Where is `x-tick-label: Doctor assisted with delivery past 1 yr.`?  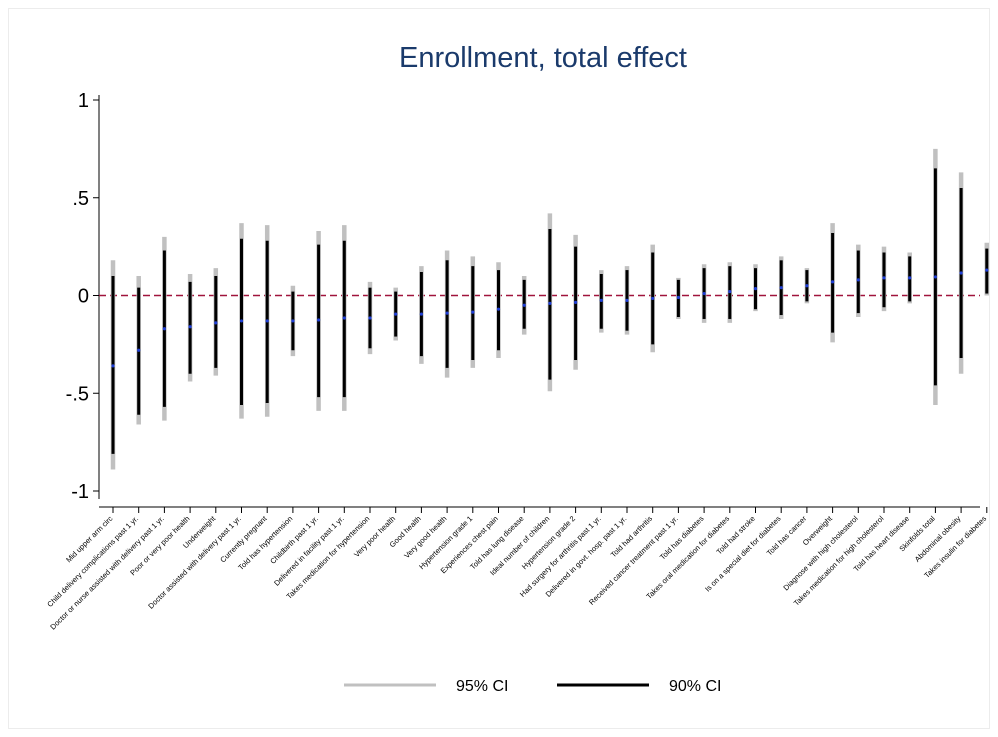 x-tick-label: Doctor assisted with delivery past 1 yr. is located at coordinates (194, 562).